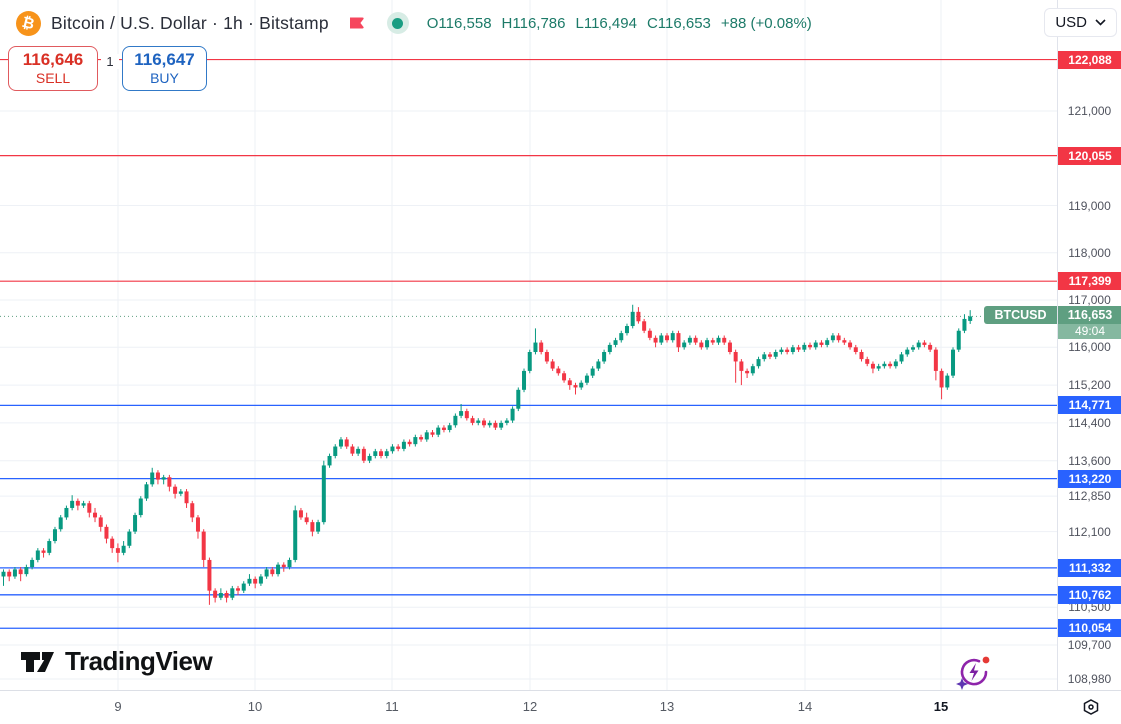  What do you see at coordinates (1091, 709) in the screenshot?
I see `timezone-settings-icon` at bounding box center [1091, 709].